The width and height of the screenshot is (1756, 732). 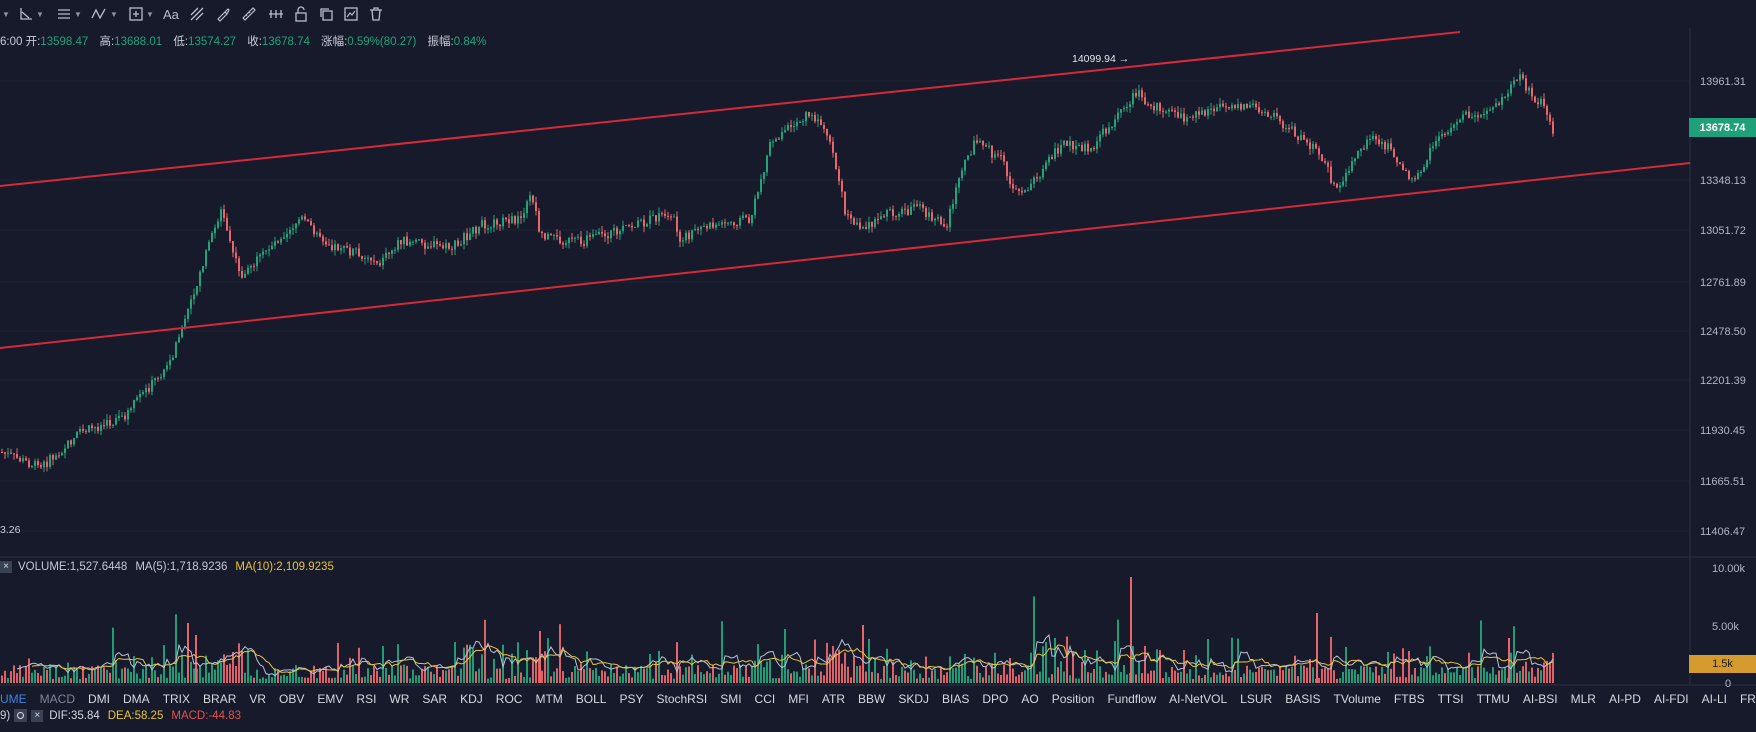 What do you see at coordinates (220, 699) in the screenshot?
I see `tab-brar: BRAR` at bounding box center [220, 699].